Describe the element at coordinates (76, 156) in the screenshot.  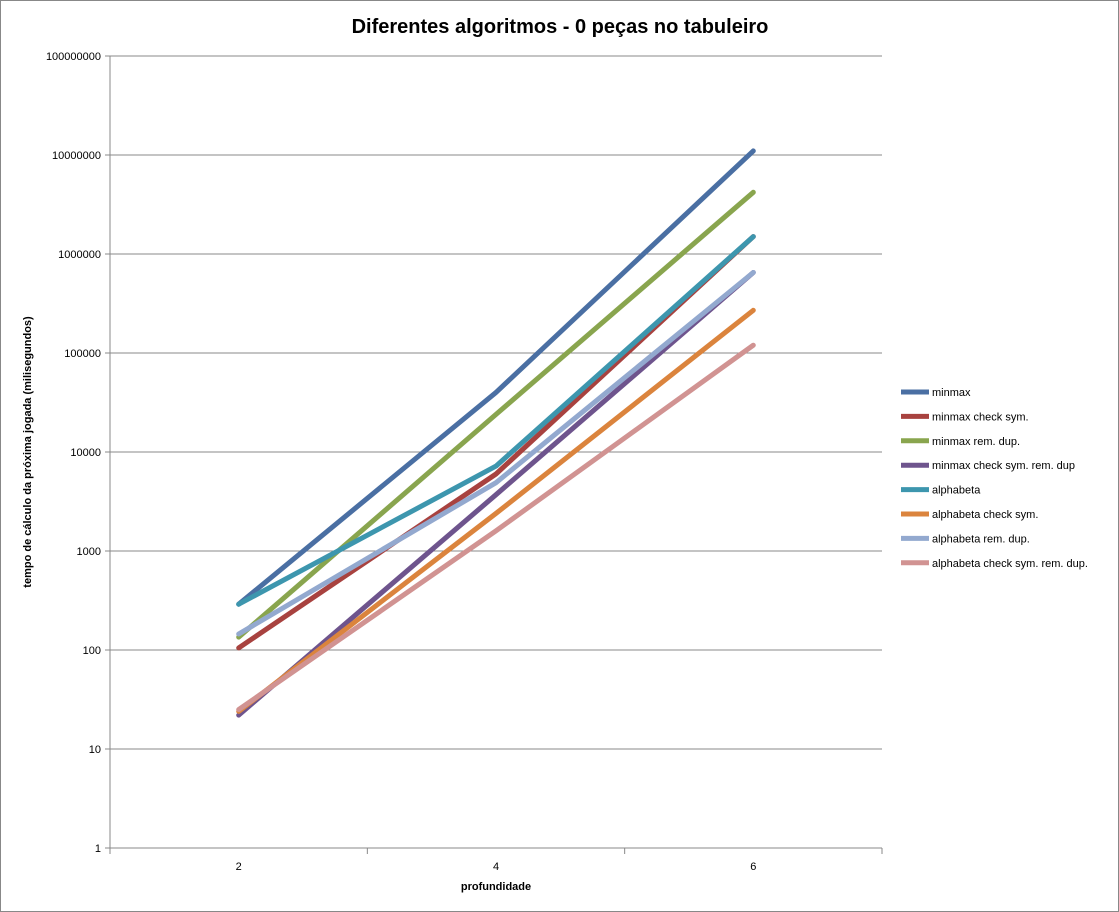
I see `y-tick-label: 10000000` at that location.